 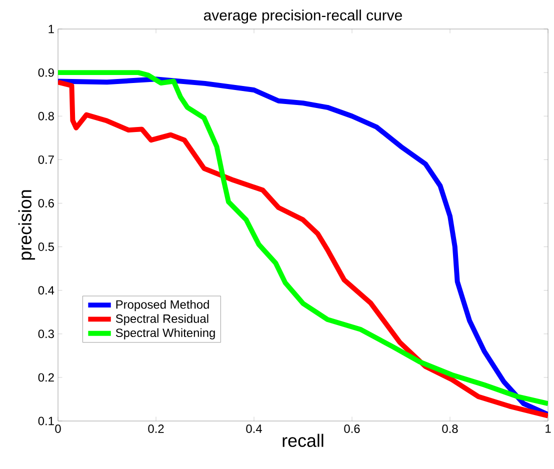 What do you see at coordinates (165, 334) in the screenshot?
I see `legend-label: Spectral Whitening` at bounding box center [165, 334].